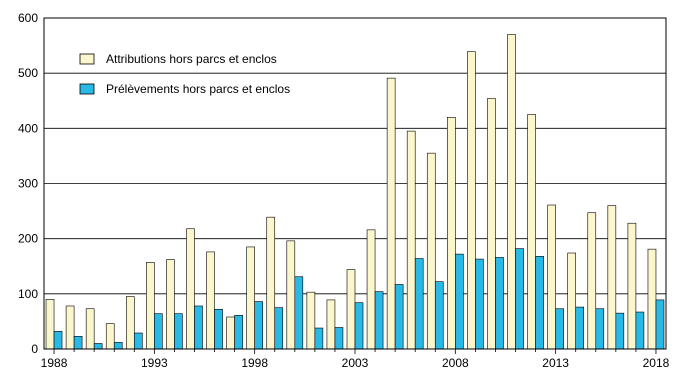 The height and width of the screenshot is (381, 690). Describe the element at coordinates (28, 184) in the screenshot. I see `y-tick-label: 300` at that location.